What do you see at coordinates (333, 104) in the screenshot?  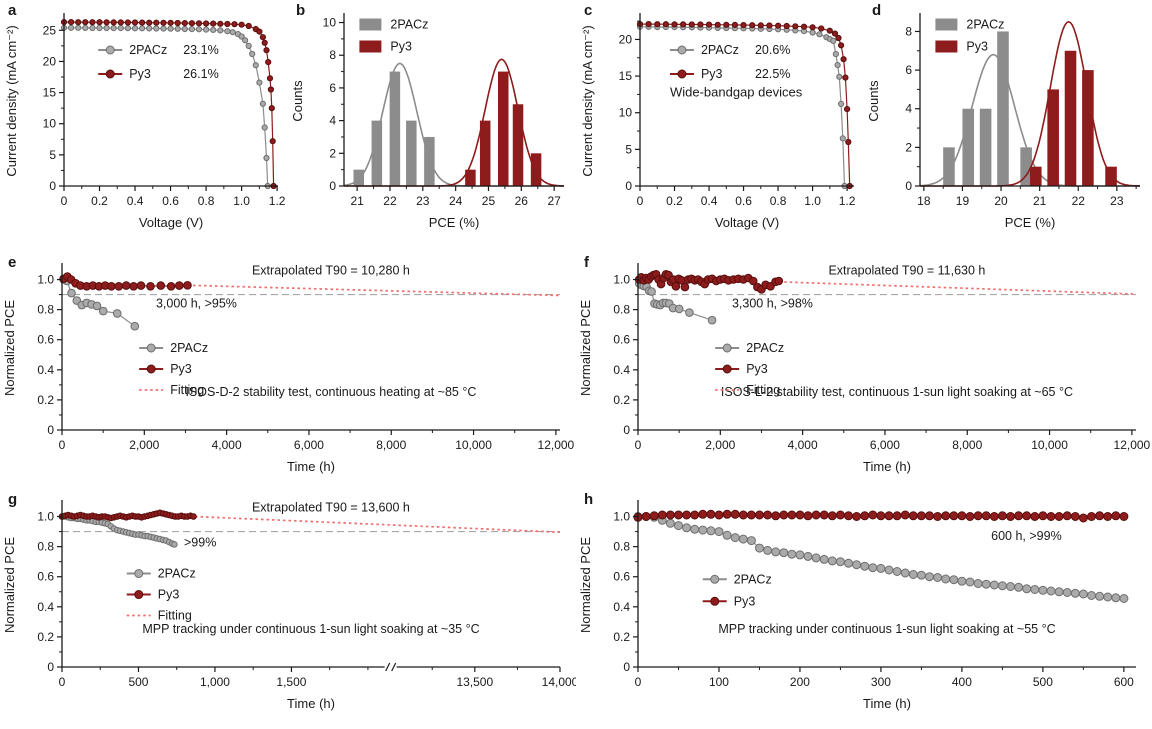 I see `y-axis-ticks: 0 2 4 6 8 10` at bounding box center [333, 104].